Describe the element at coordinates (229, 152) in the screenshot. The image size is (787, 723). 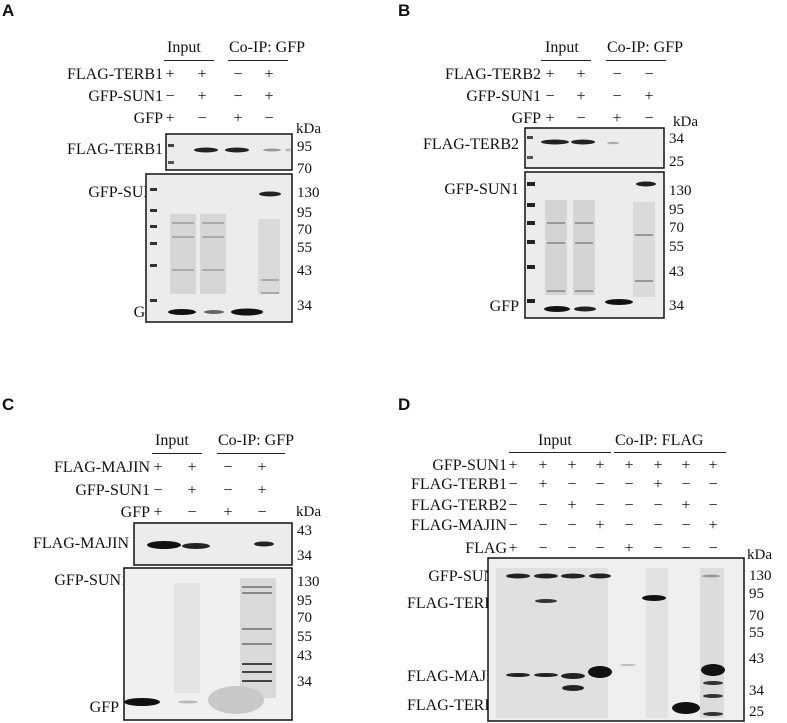
I see `western-blot-top` at that location.